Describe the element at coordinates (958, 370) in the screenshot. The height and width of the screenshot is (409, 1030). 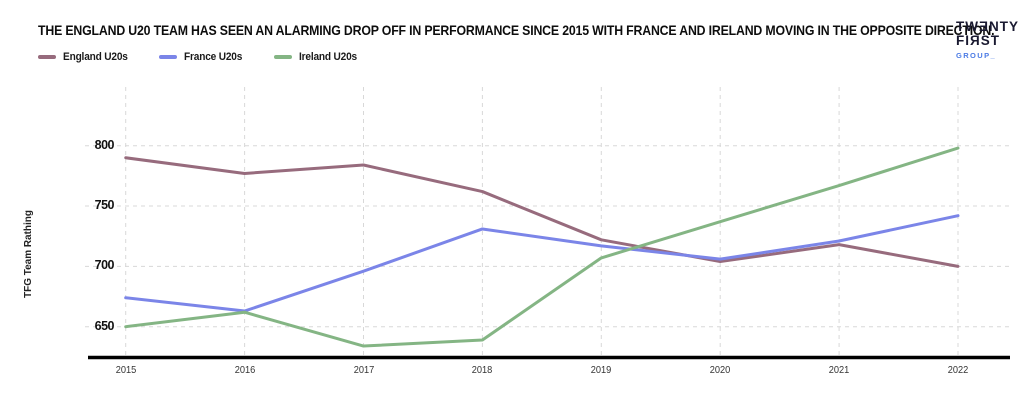
I see `x-tick-label: 2022` at that location.